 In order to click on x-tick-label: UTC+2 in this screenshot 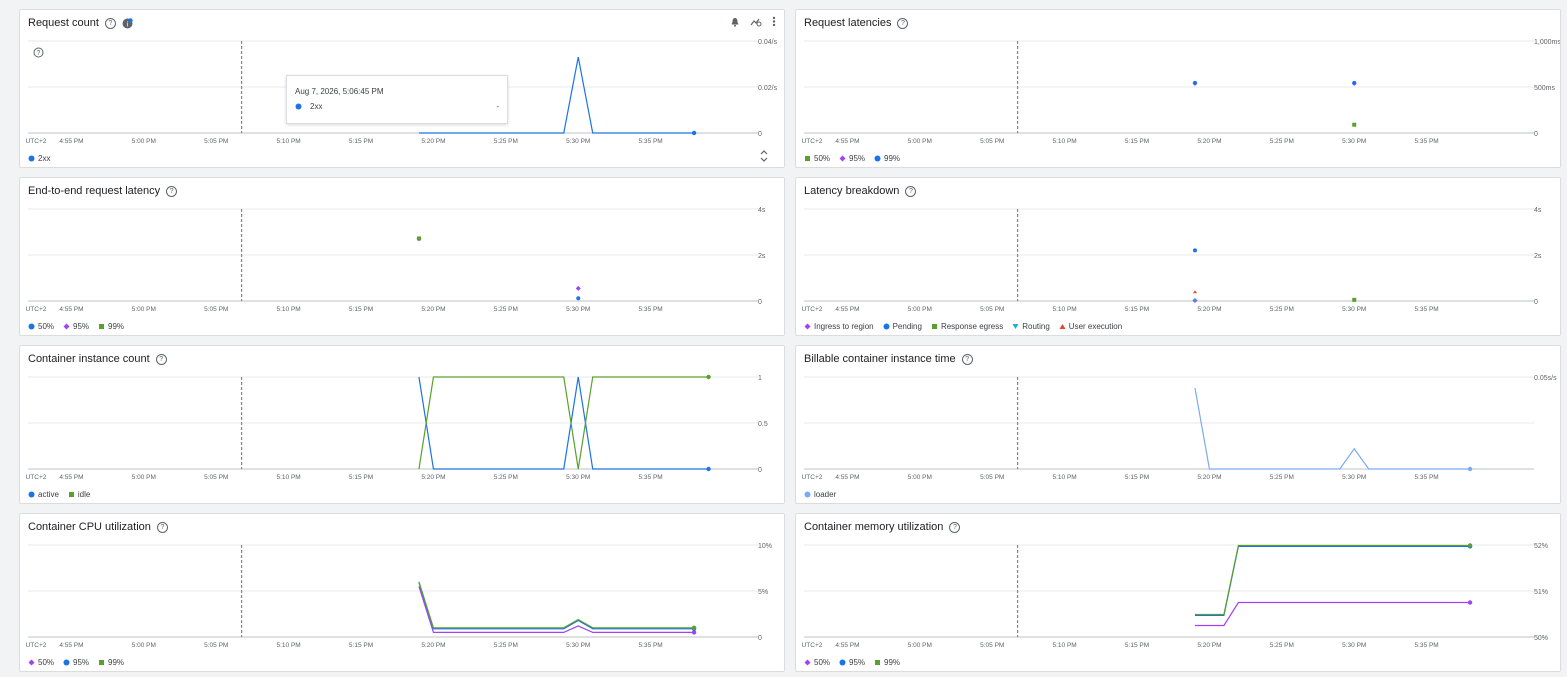, I will do `click(812, 477)`.